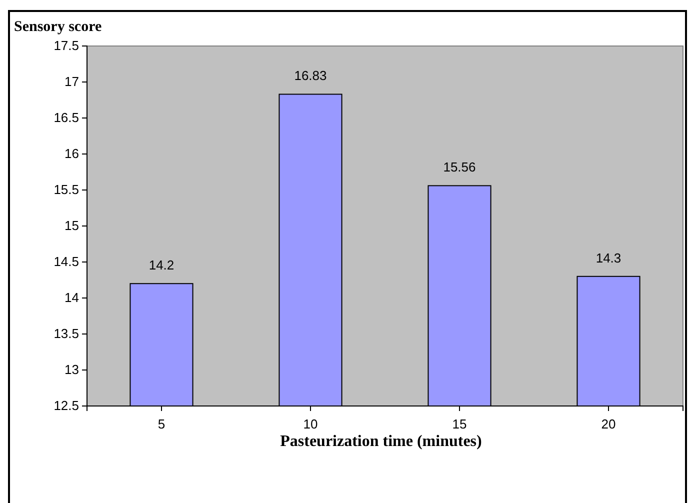  I want to click on data-label: 14.2, so click(161, 265).